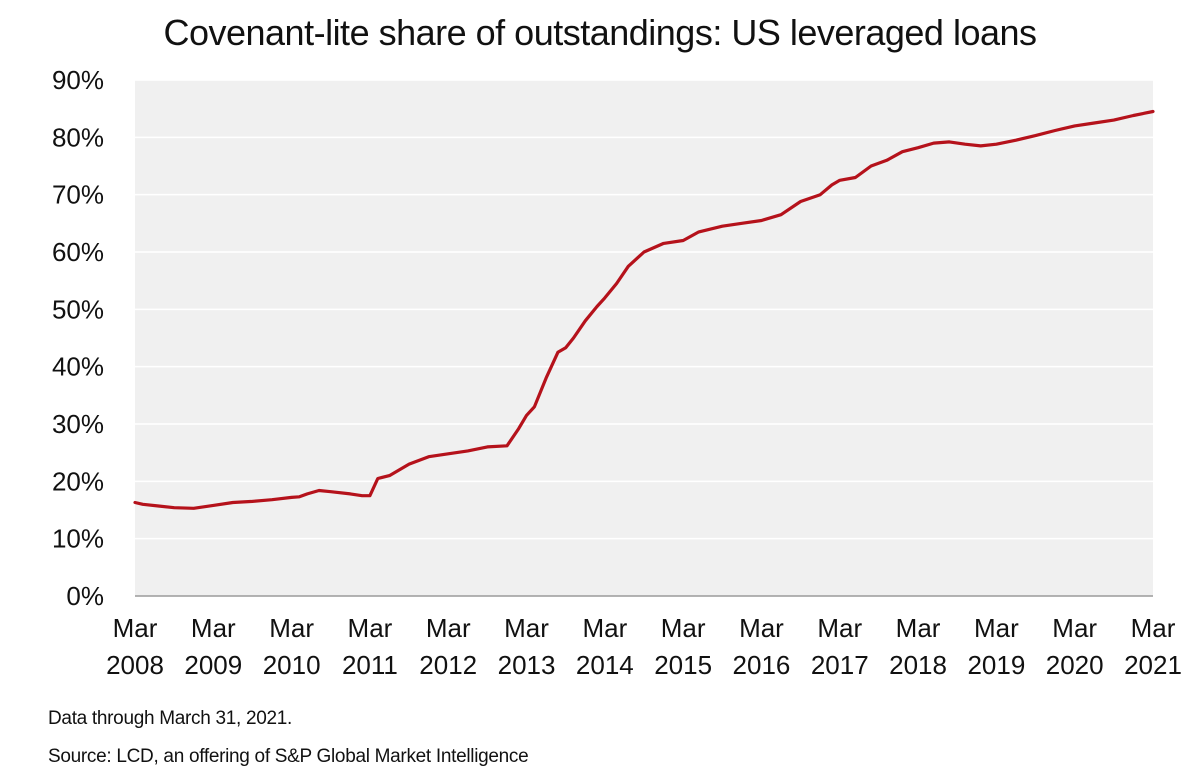 Image resolution: width=1200 pixels, height=781 pixels. Describe the element at coordinates (292, 665) in the screenshot. I see `x-tick-year-label: 2010` at that location.